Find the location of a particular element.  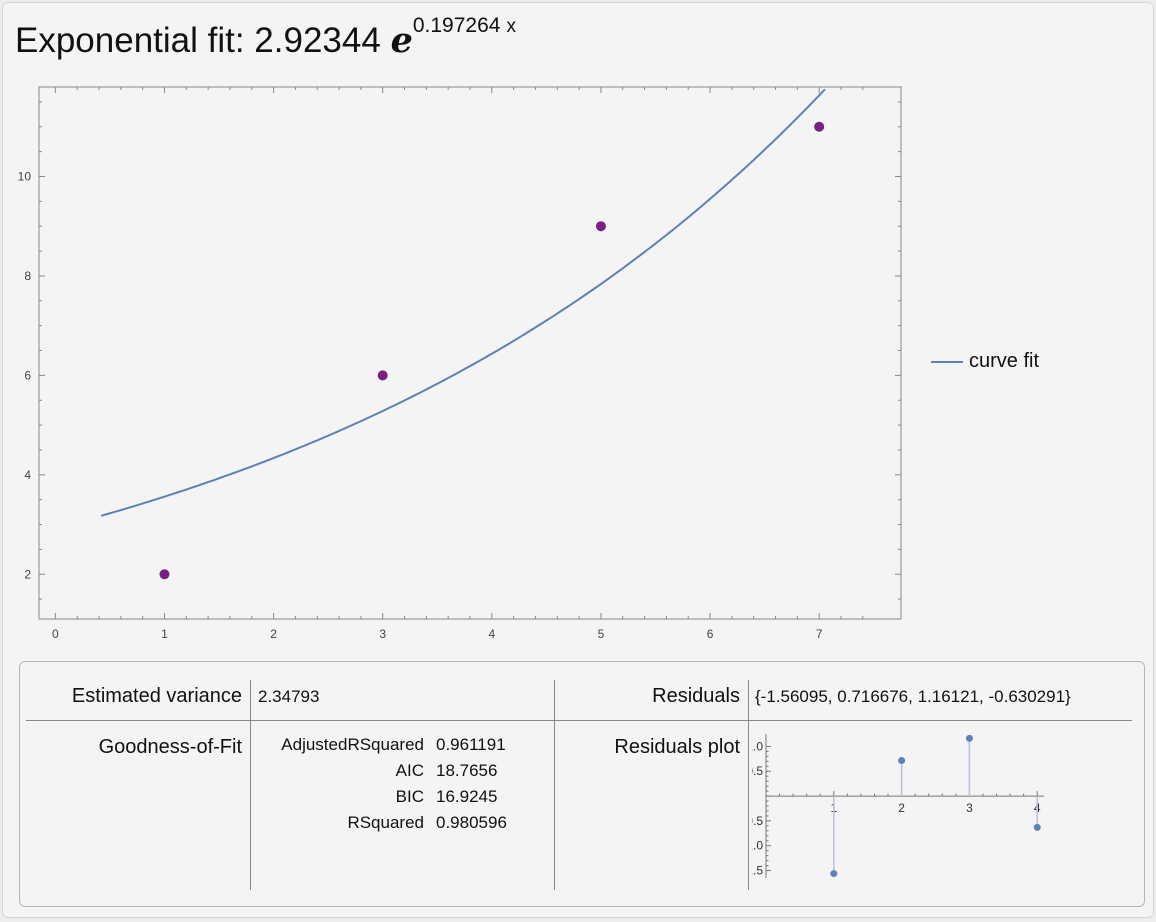

x-tick-label: 3 is located at coordinates (382, 634).